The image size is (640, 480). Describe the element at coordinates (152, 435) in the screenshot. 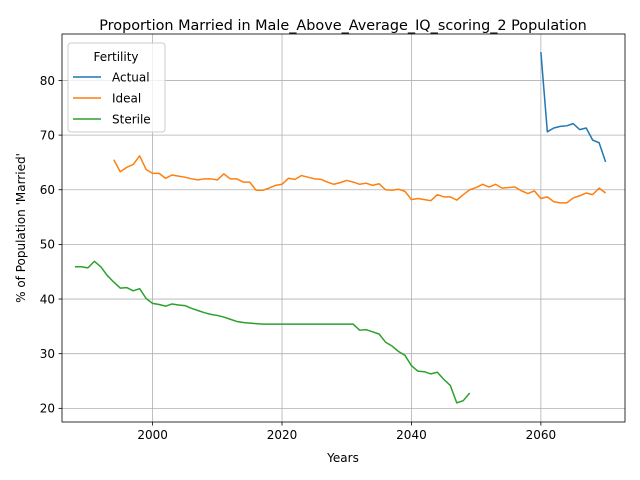

I see `x-tick-label: 2000` at that location.